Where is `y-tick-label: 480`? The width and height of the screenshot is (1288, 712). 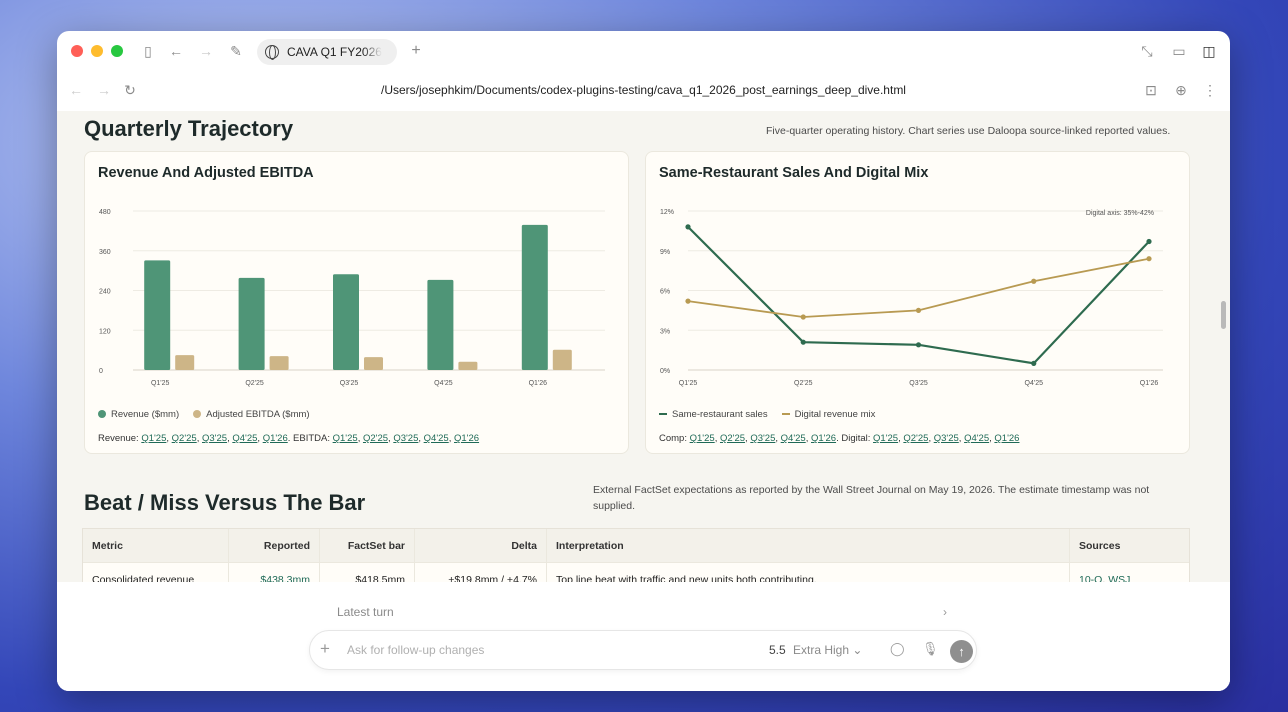
y-tick-label: 480 is located at coordinates (105, 212).